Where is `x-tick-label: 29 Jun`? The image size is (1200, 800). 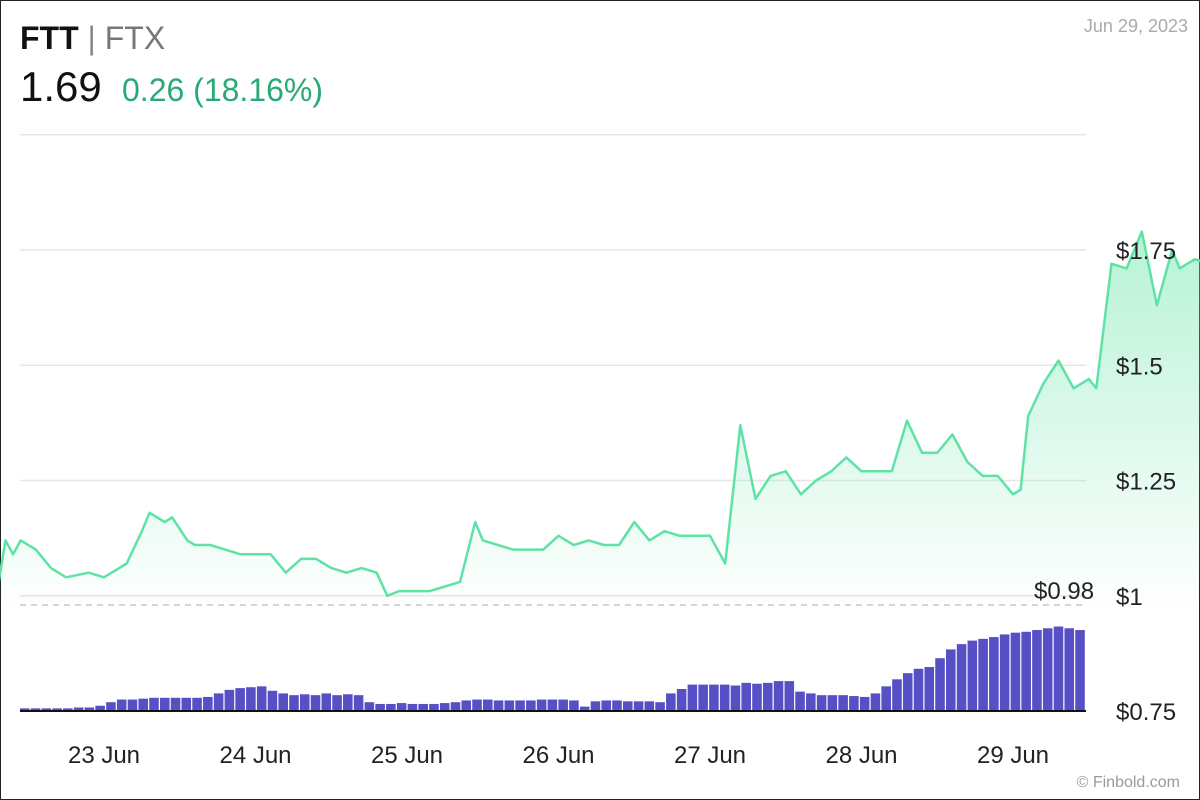
x-tick-label: 29 Jun is located at coordinates (1013, 755).